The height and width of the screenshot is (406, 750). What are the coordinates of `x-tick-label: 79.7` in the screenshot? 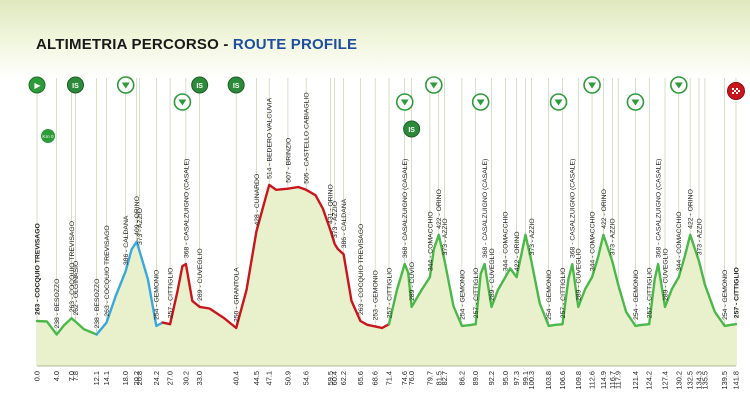 It's located at (429, 378).